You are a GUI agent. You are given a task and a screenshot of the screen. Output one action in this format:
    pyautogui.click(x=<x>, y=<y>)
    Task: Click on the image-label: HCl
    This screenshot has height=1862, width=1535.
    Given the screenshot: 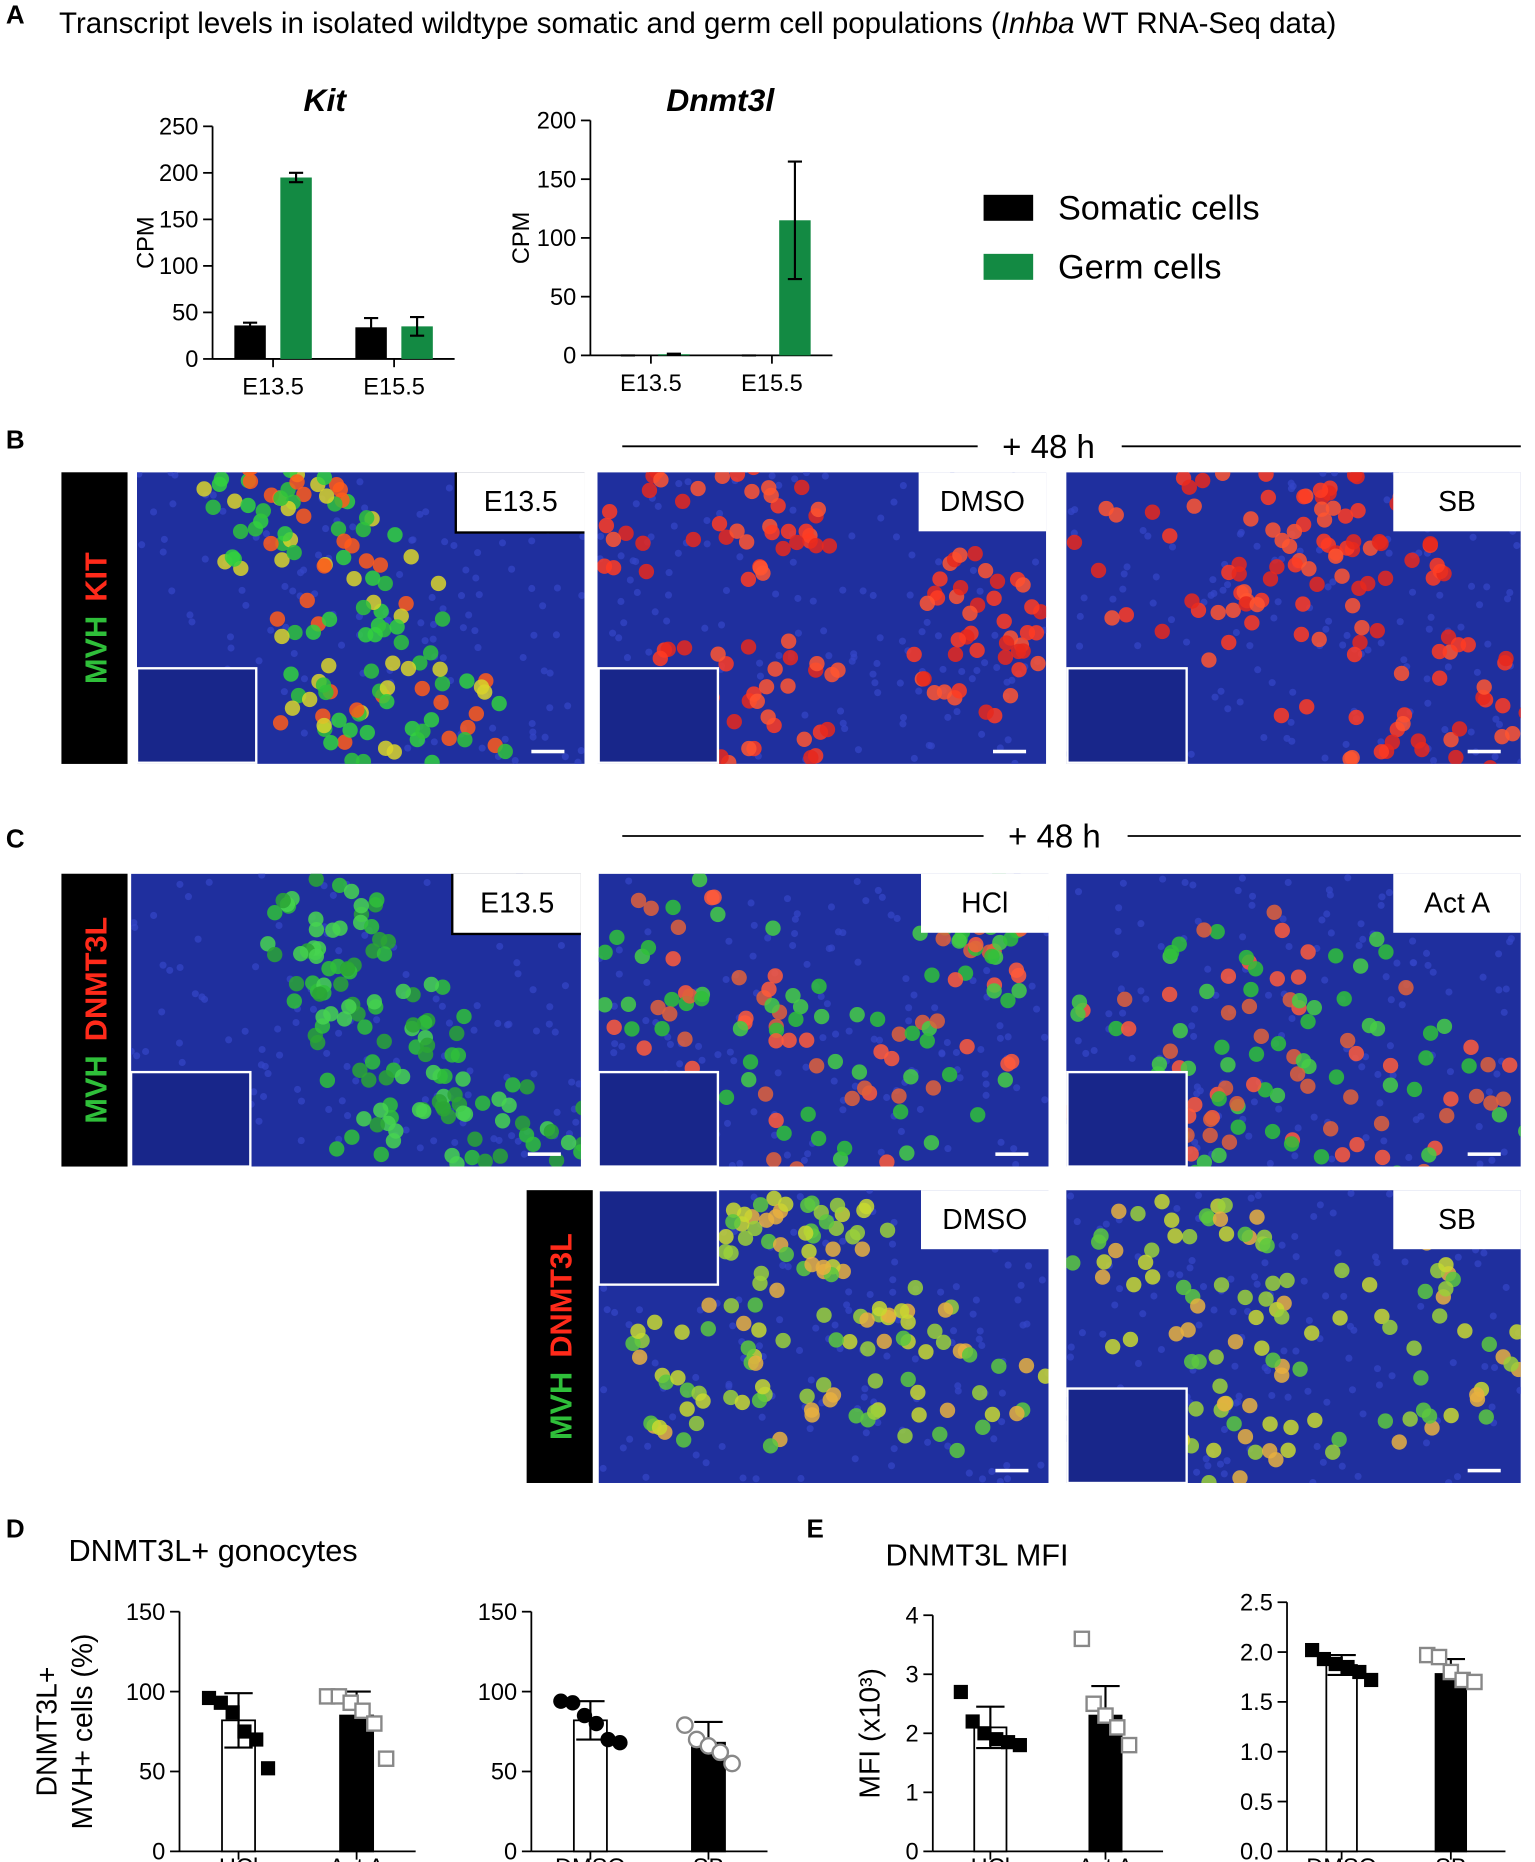 What is the action you would take?
    pyautogui.click(x=984, y=904)
    